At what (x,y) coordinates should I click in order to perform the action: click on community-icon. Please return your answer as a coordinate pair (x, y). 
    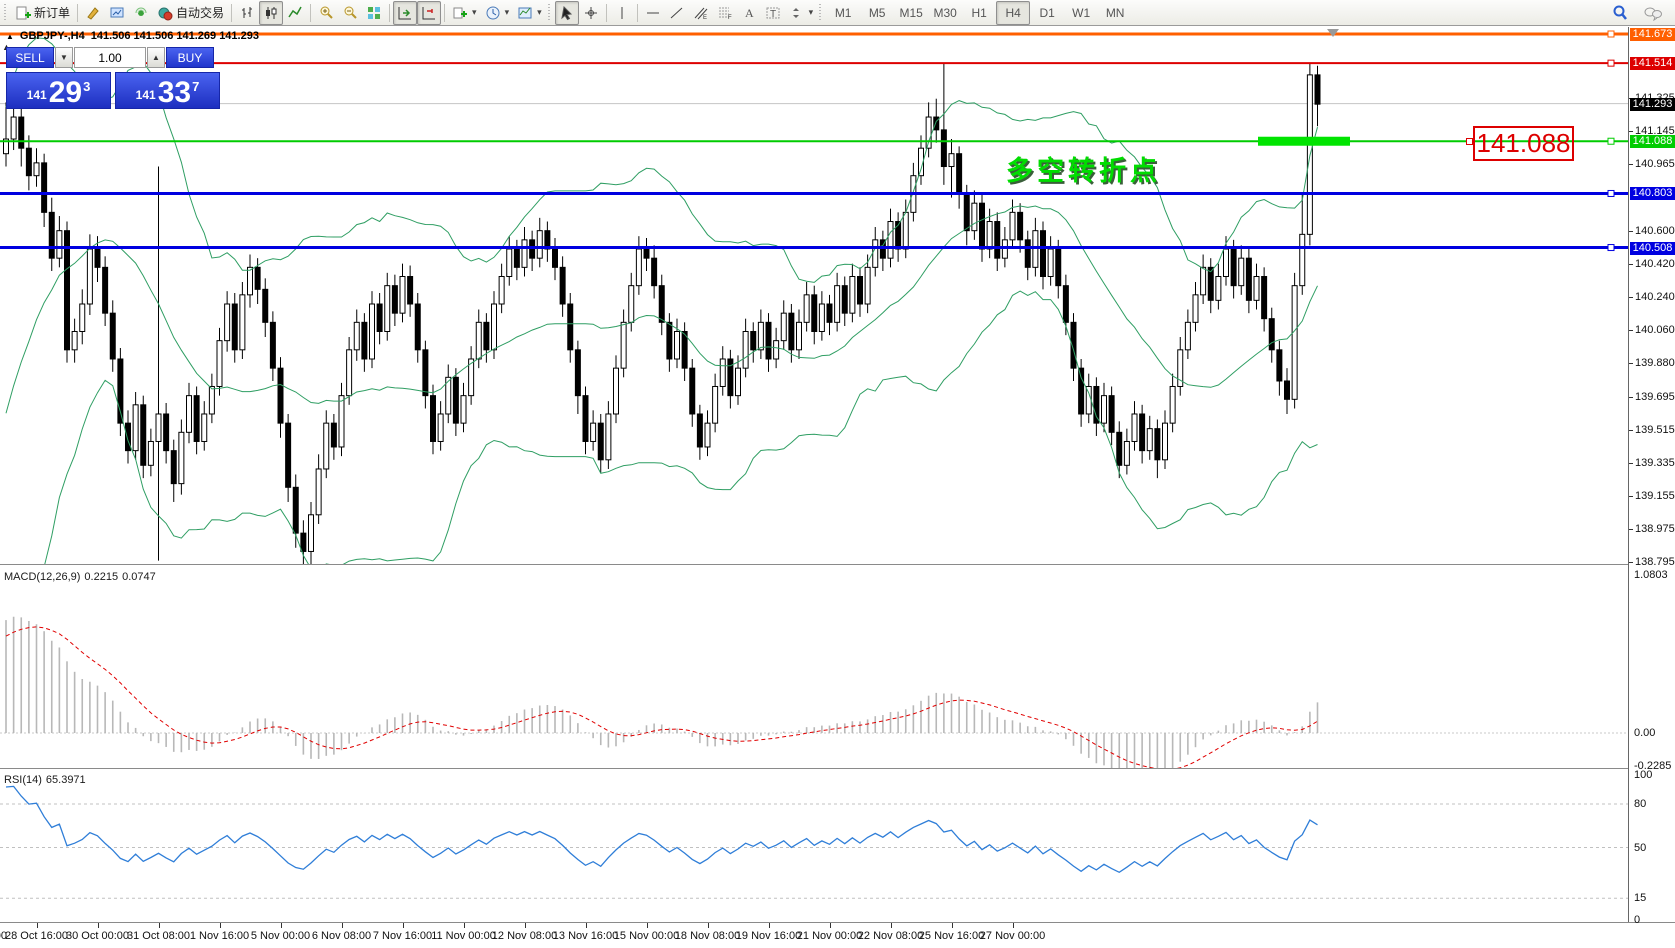
    Looking at the image, I should click on (1653, 13).